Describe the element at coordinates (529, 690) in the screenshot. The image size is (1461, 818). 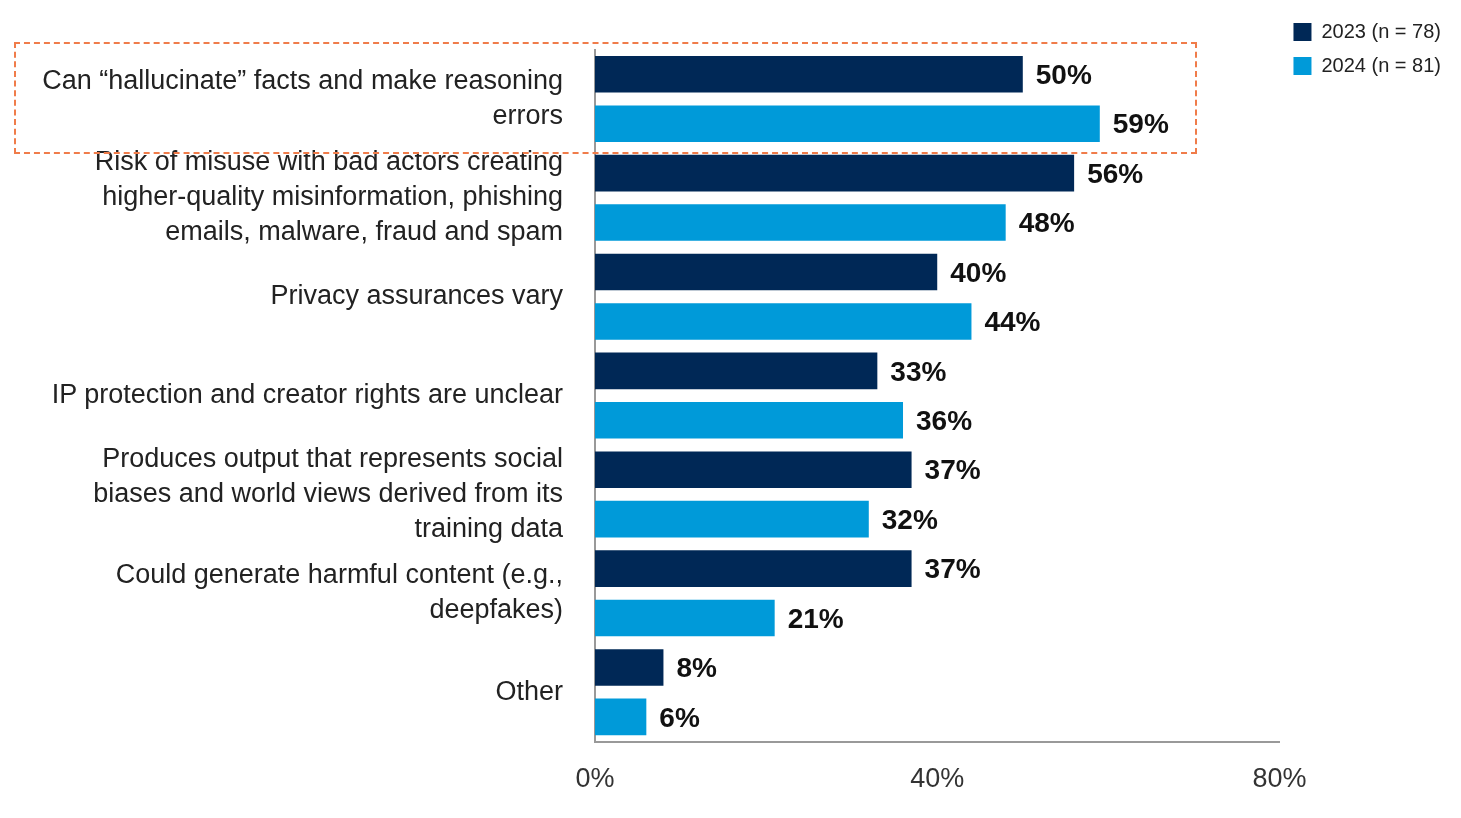
I see `y-tick-label: Other` at that location.